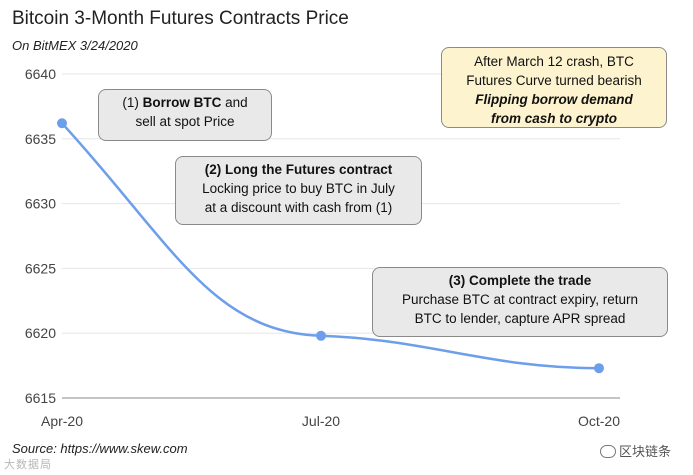 The height and width of the screenshot is (475, 693). I want to click on note-line3: Flipping borrow demand, so click(554, 99).